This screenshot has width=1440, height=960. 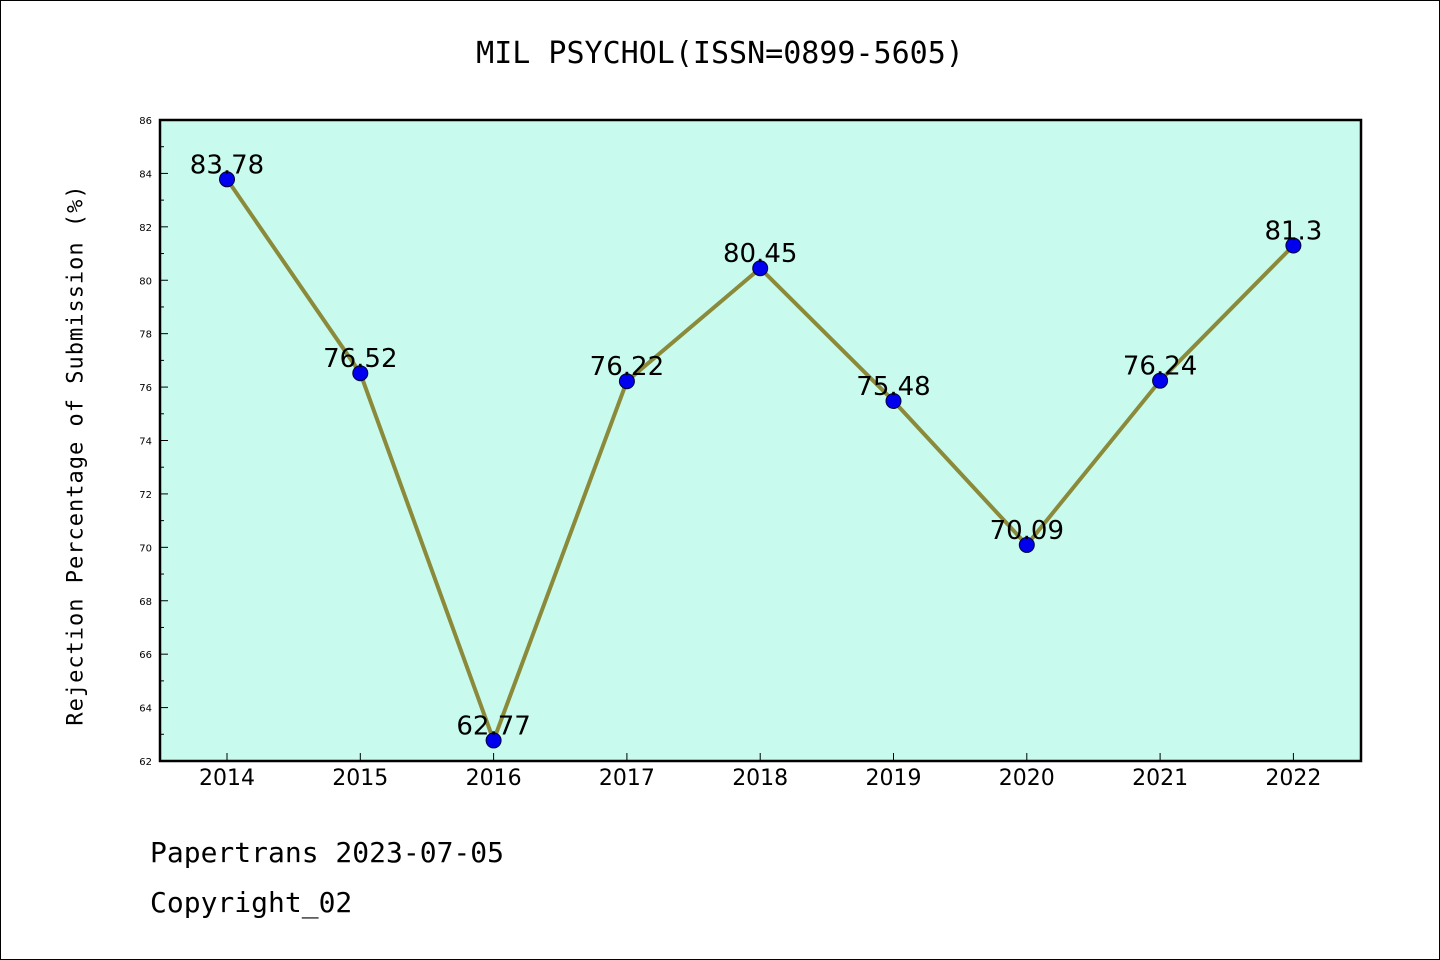 What do you see at coordinates (720, 53) in the screenshot?
I see `chart-title: MIL PSYCHOL(ISSN=0899-5605)` at bounding box center [720, 53].